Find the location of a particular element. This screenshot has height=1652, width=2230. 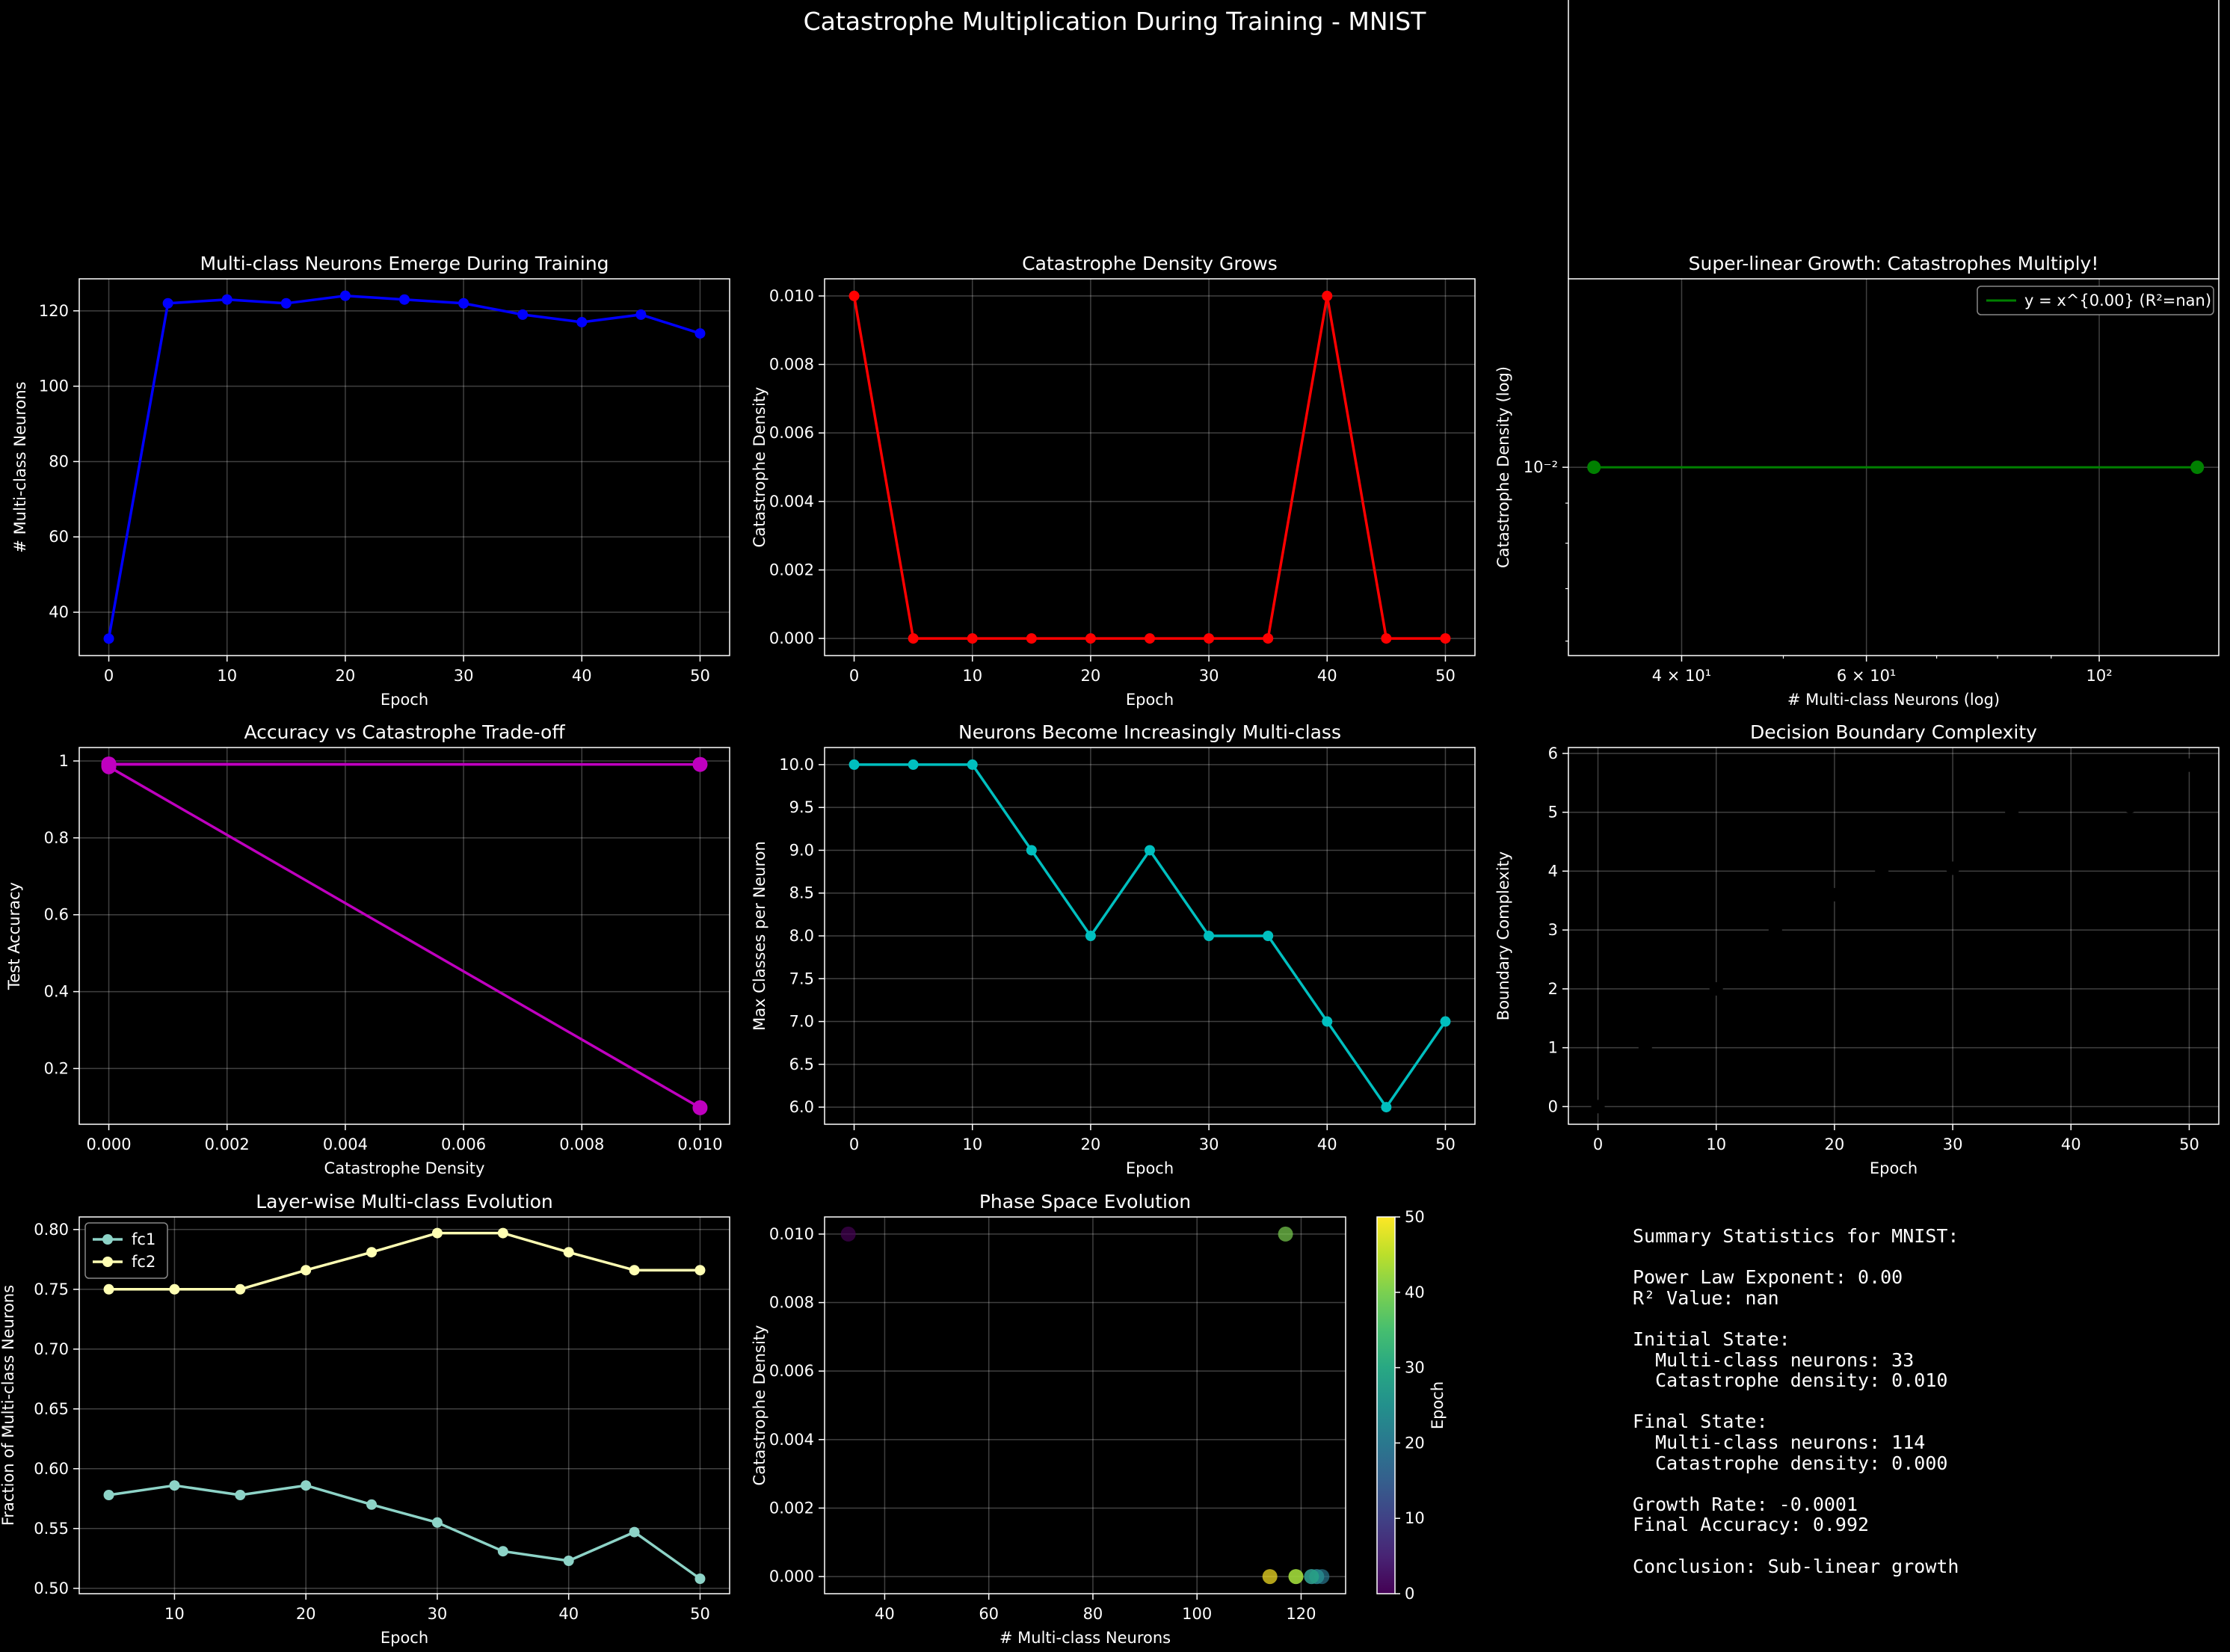

panel-title: Decision Boundary Complexity is located at coordinates (1893, 732).